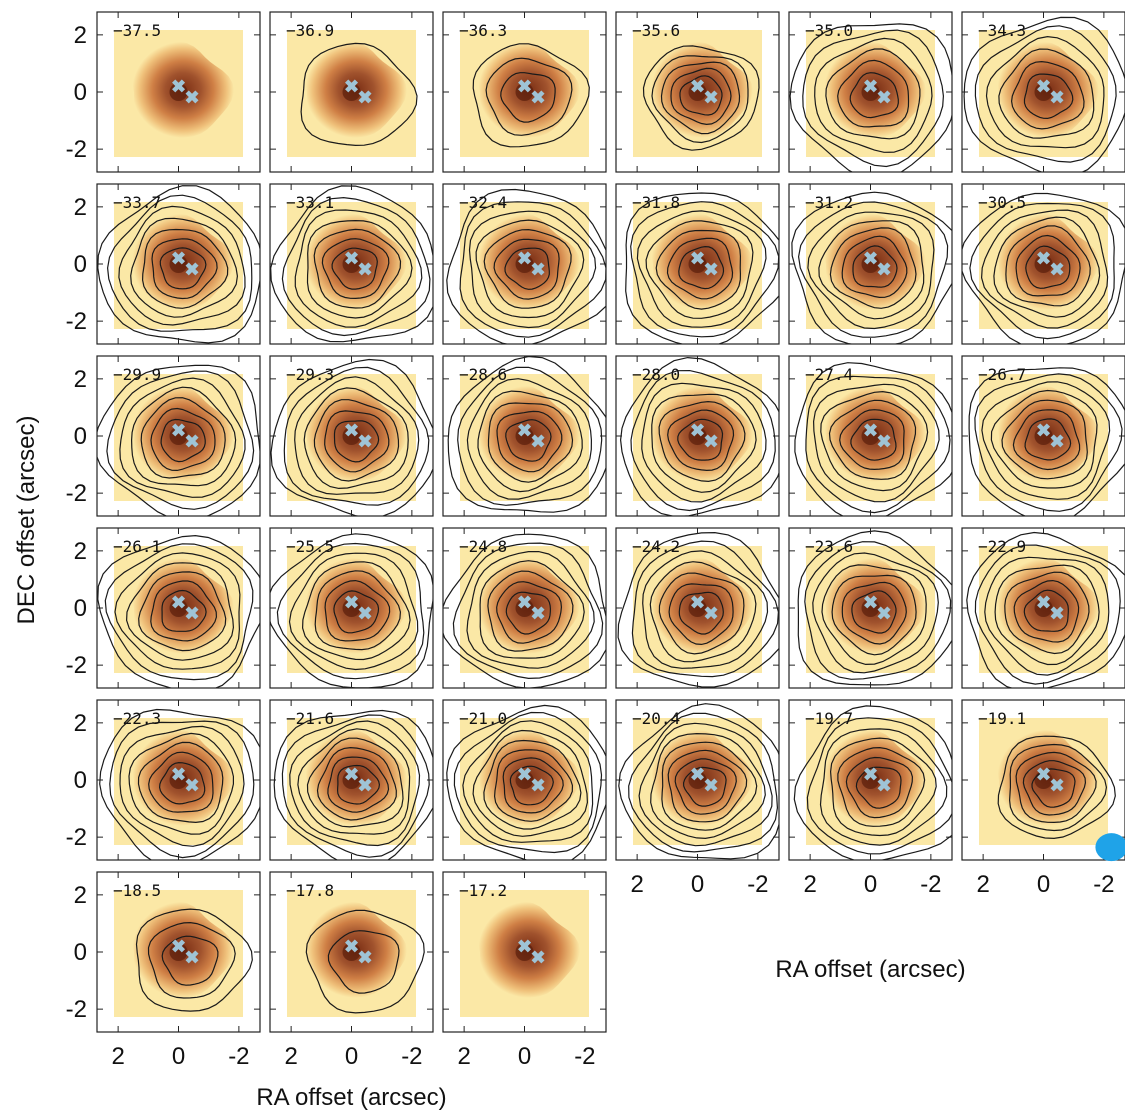  I want to click on channel-panel: ✖✖ −34.3, so click(1043, 92).